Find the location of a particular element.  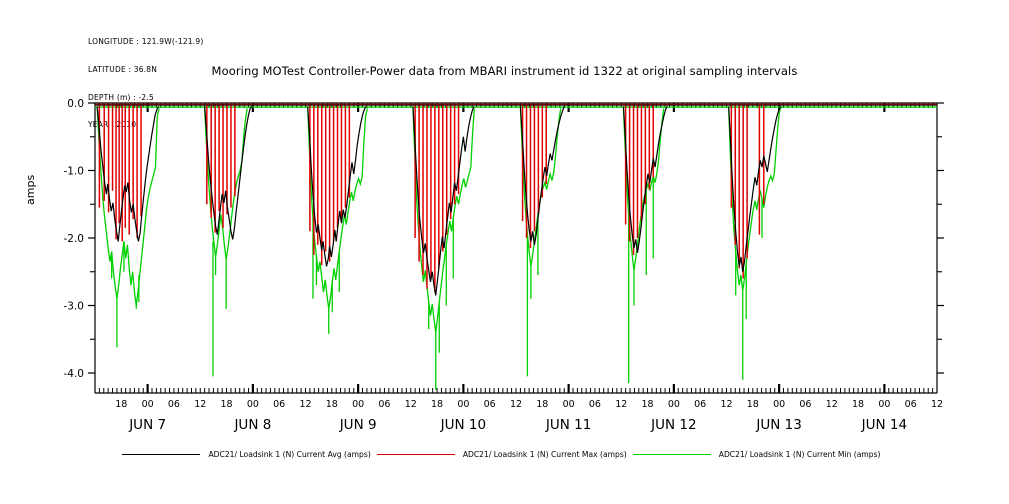

legend-item-avg: ADC21/ Loadsink 1 (N) Current Avg (amps) is located at coordinates (249, 454).